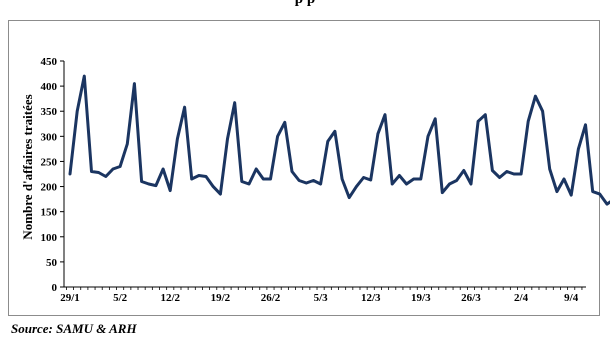  I want to click on y-tick-label: 250, so click(49, 162).